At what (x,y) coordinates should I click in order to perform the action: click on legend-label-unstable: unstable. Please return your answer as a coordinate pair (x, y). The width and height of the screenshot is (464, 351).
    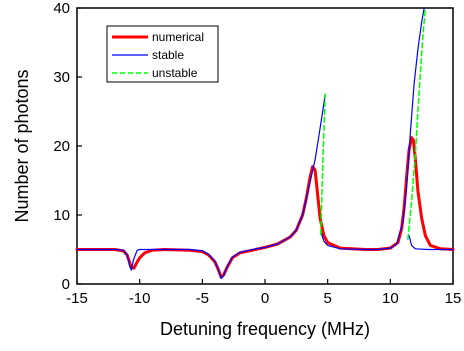
    Looking at the image, I should click on (175, 73).